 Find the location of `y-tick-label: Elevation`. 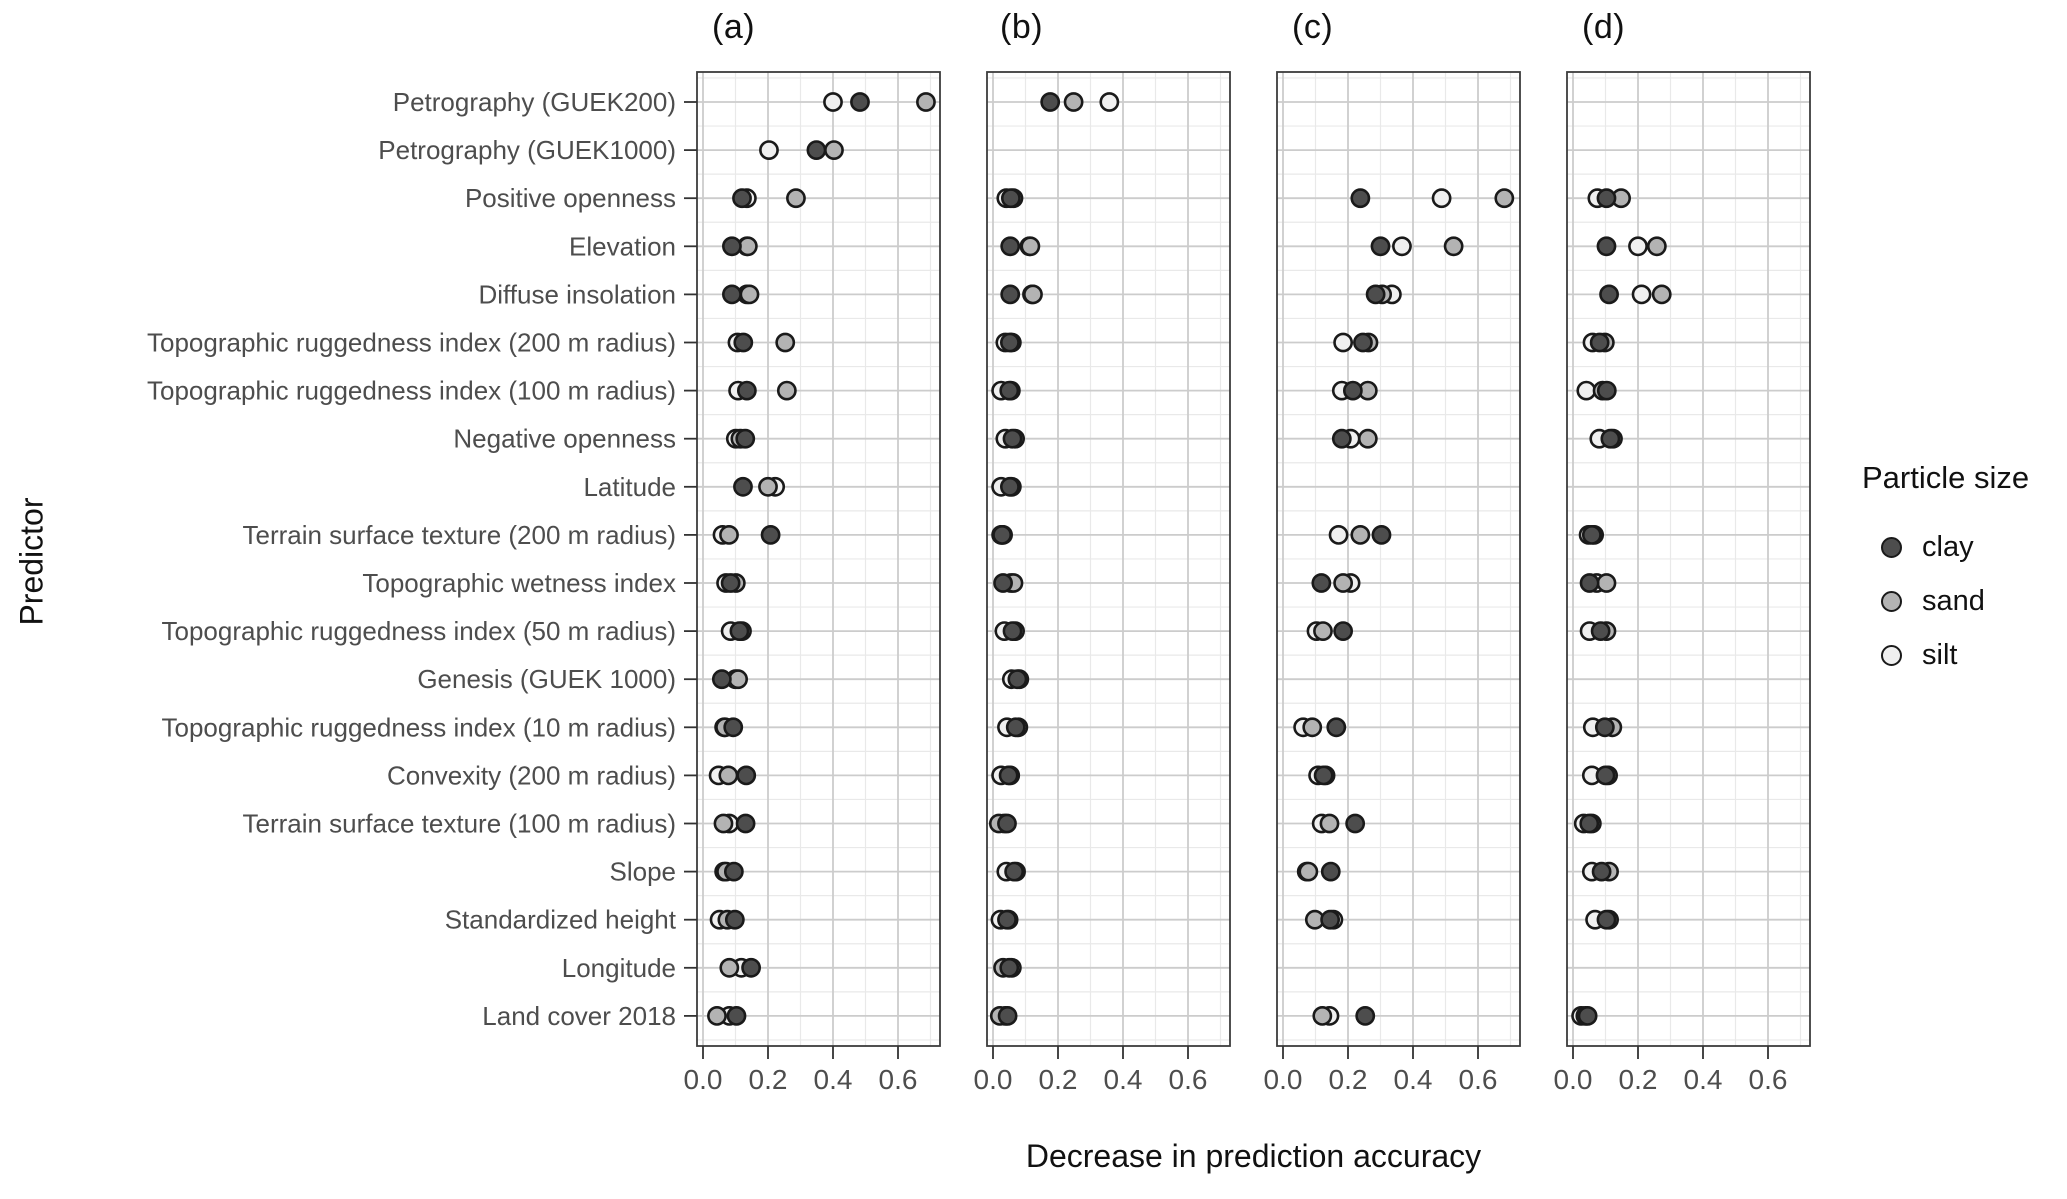

y-tick-label: Elevation is located at coordinates (622, 246).